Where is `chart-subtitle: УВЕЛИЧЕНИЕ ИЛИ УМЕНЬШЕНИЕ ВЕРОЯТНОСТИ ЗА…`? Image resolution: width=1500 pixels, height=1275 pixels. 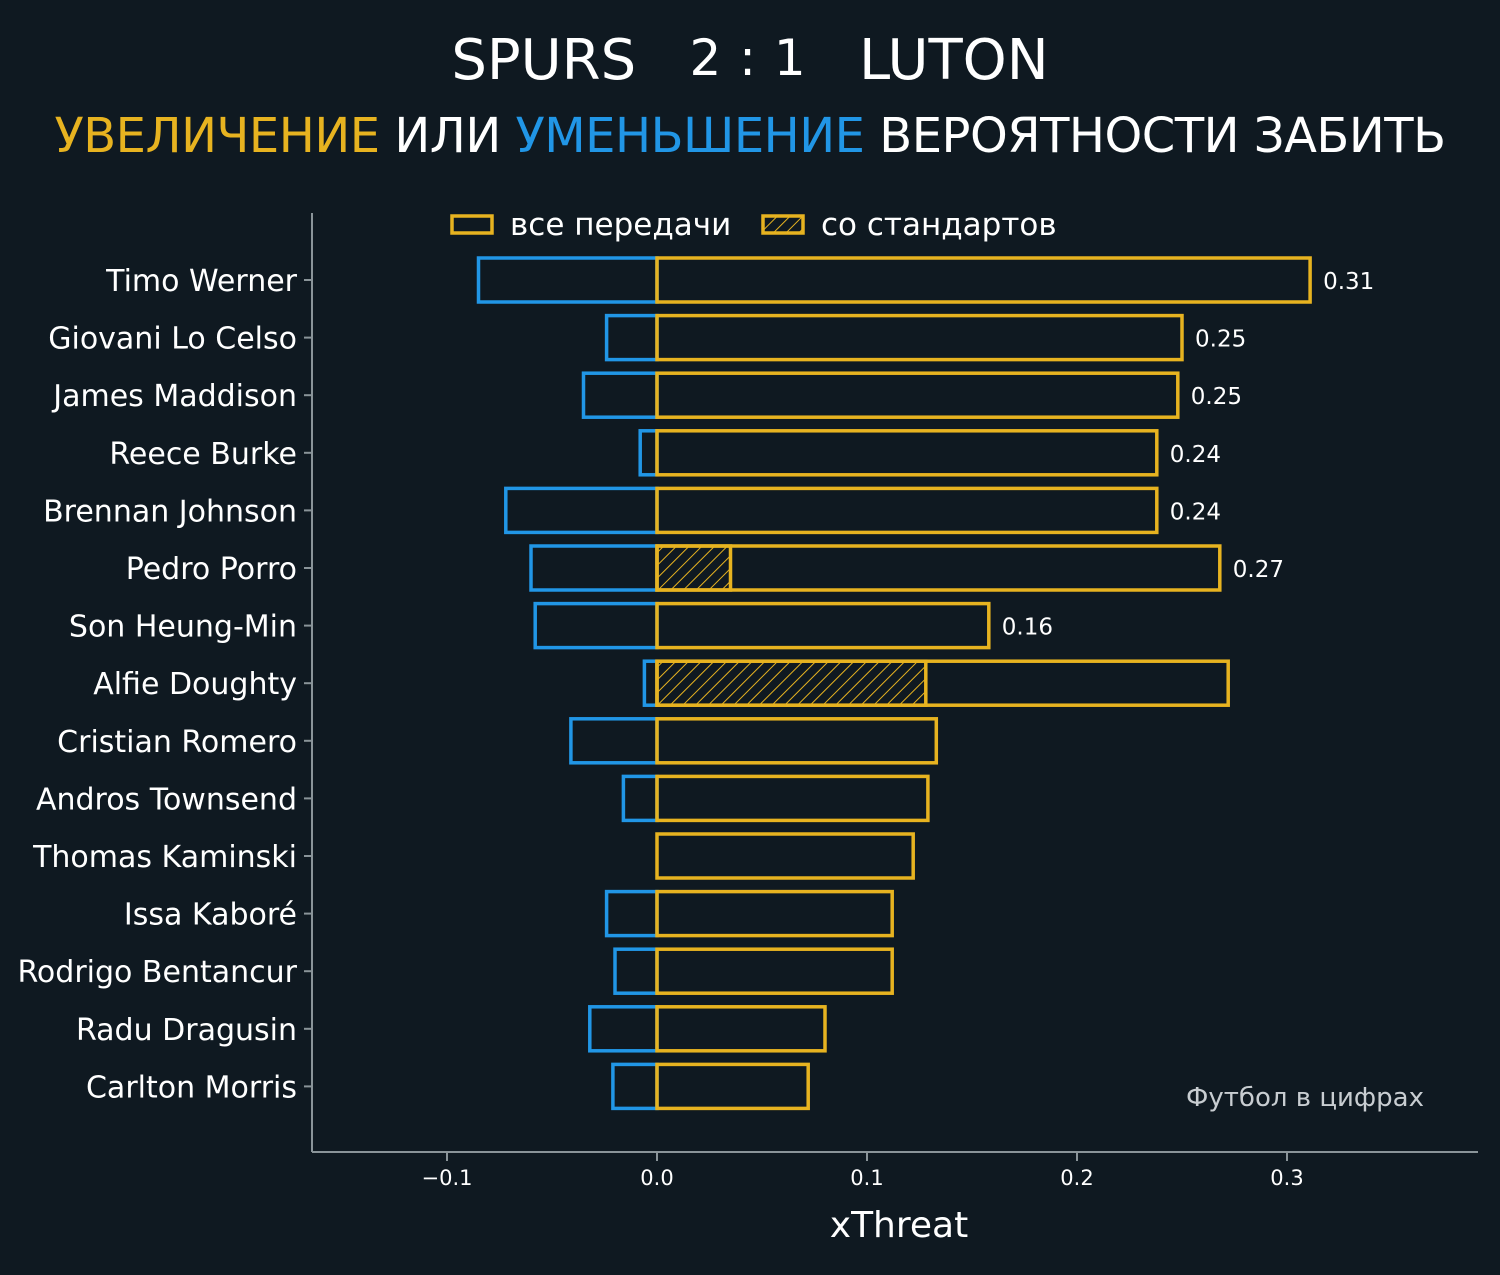 chart-subtitle: УВЕЛИЧЕНИЕ ИЛИ УМЕНЬШЕНИЕ ВЕРОЯТНОСТИ ЗА… is located at coordinates (750, 136).